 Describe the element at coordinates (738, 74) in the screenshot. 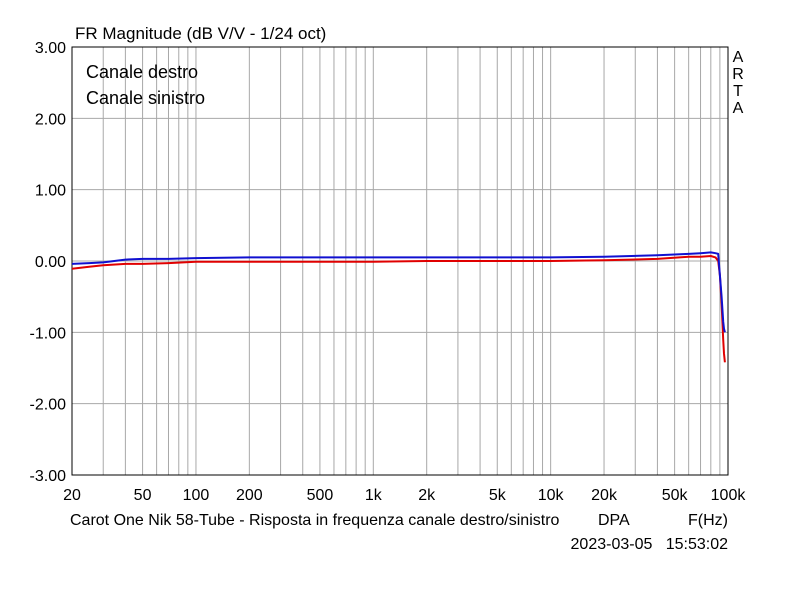

I see `watermark-letter: R` at that location.